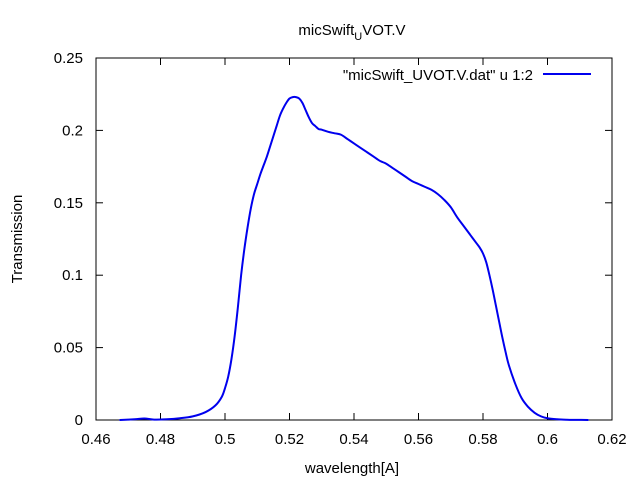 Image resolution: width=640 pixels, height=480 pixels. What do you see at coordinates (160, 439) in the screenshot?
I see `x-tick-label: 0.48` at bounding box center [160, 439].